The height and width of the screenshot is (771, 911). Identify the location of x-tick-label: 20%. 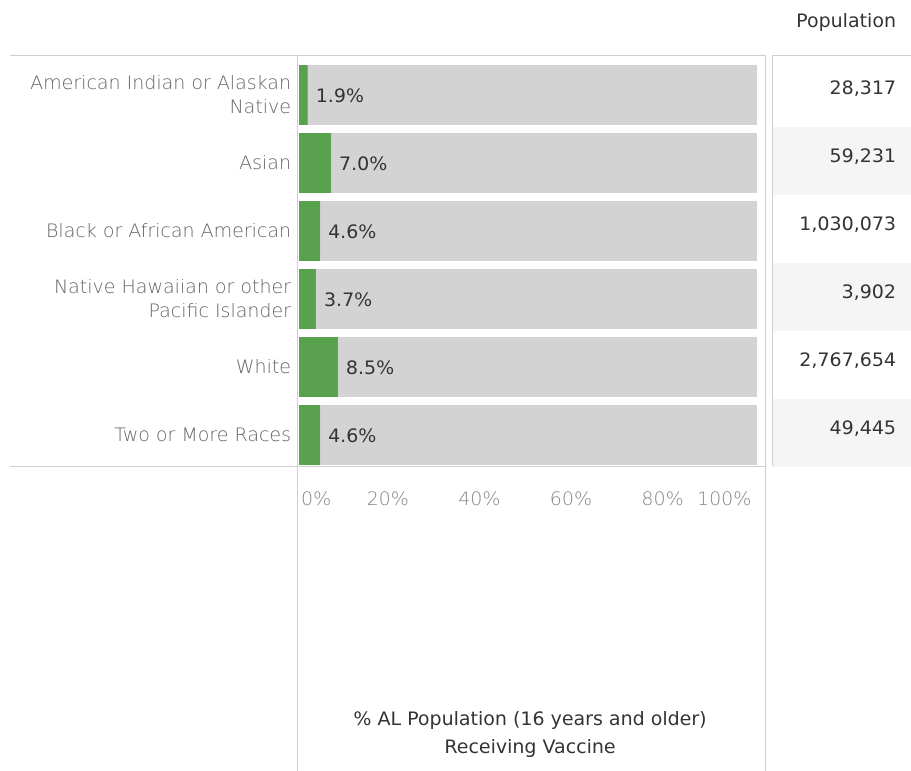
(387, 499).